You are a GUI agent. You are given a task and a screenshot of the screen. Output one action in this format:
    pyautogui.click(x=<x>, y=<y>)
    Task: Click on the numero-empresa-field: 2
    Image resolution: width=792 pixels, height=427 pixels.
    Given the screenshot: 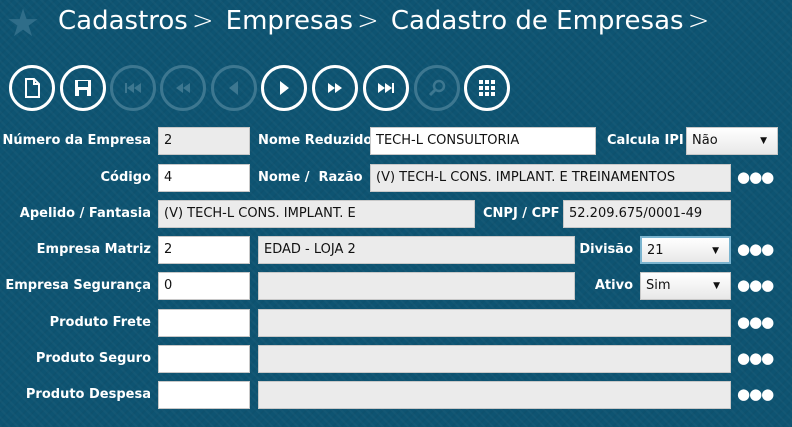 What is the action you would take?
    pyautogui.click(x=204, y=141)
    